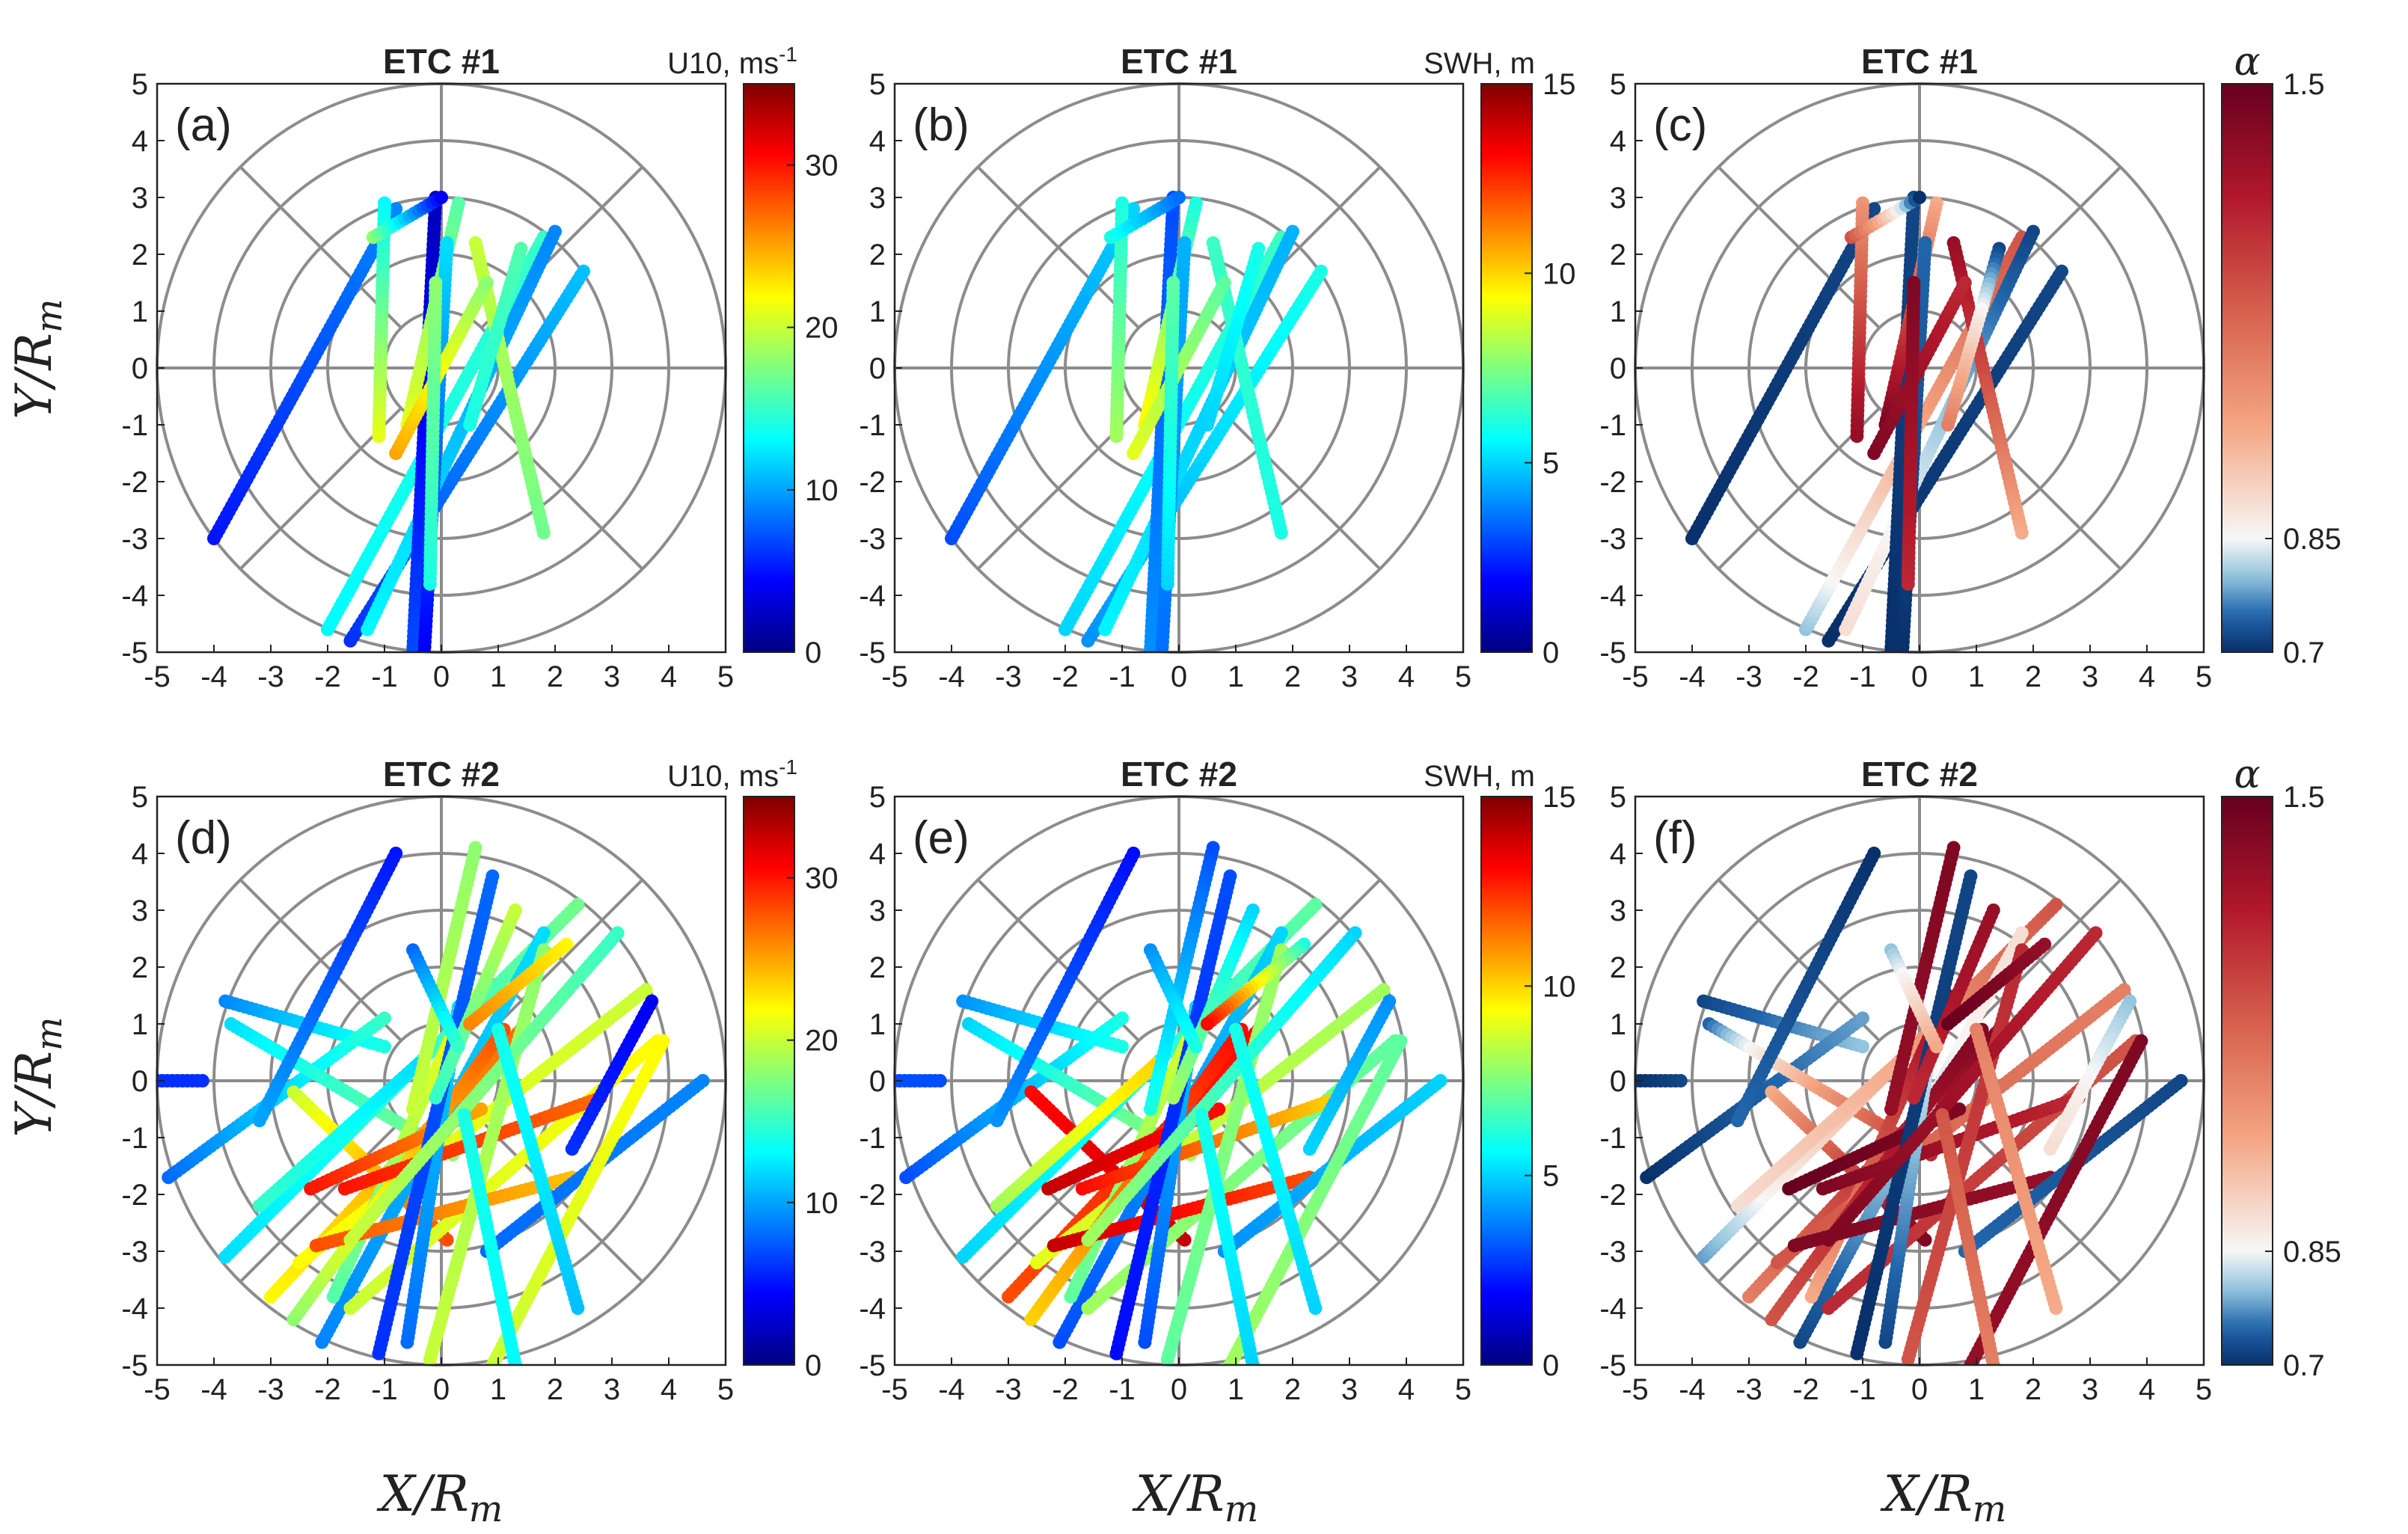  Describe the element at coordinates (1559, 84) in the screenshot. I see `colorbar-tick-label: 15` at that location.